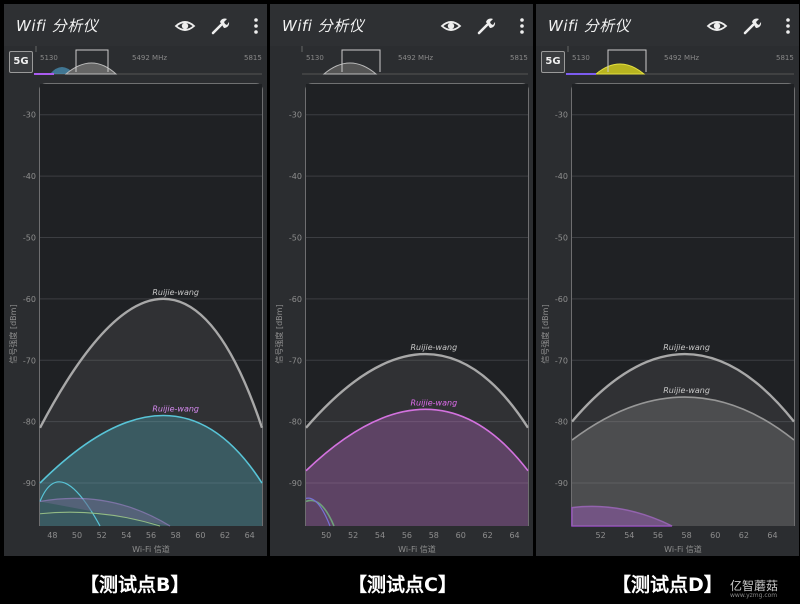 The height and width of the screenshot is (604, 800). What do you see at coordinates (754, 589) in the screenshot?
I see `watermark-logo: 亿智蘑菇 www.yzmg.com` at bounding box center [754, 589].